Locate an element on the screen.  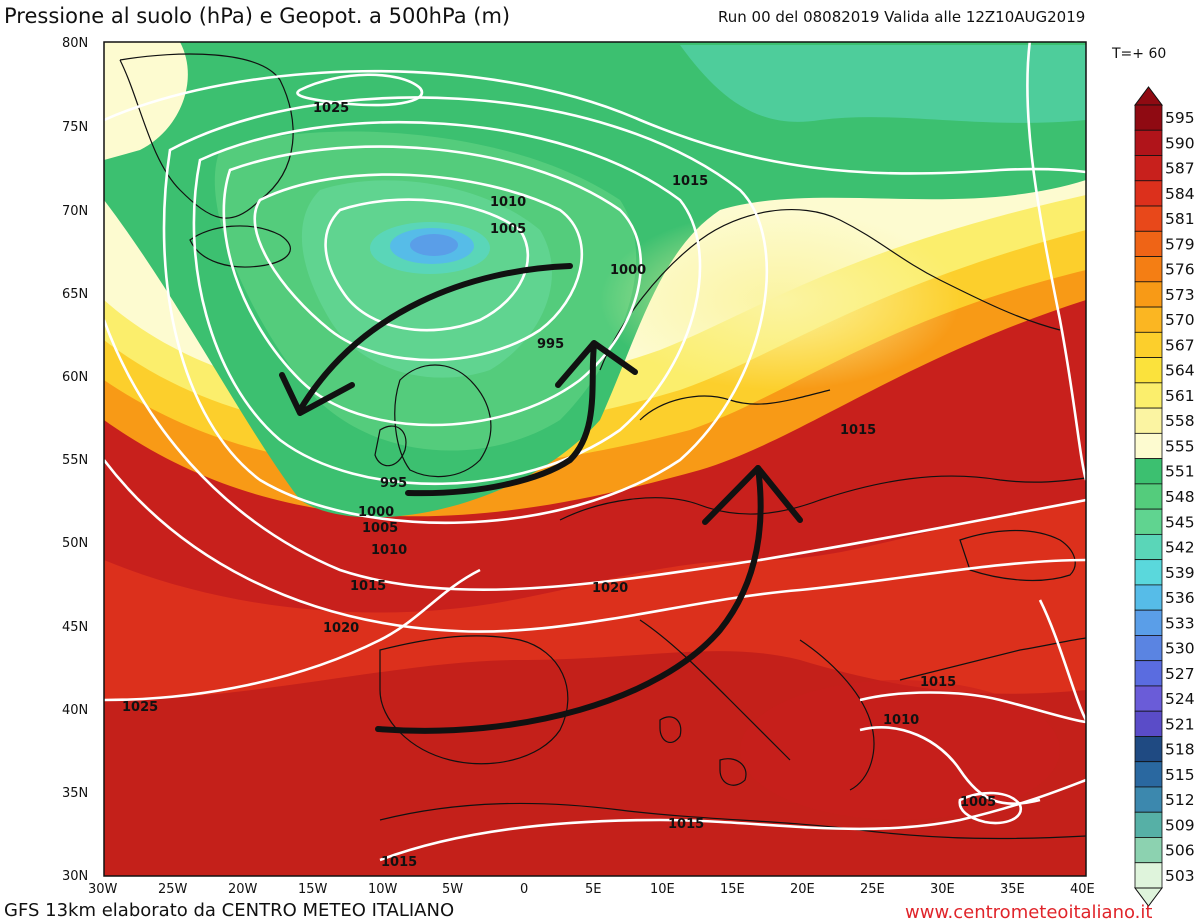
colorbar-label: 527 is located at coordinates (1180, 674).